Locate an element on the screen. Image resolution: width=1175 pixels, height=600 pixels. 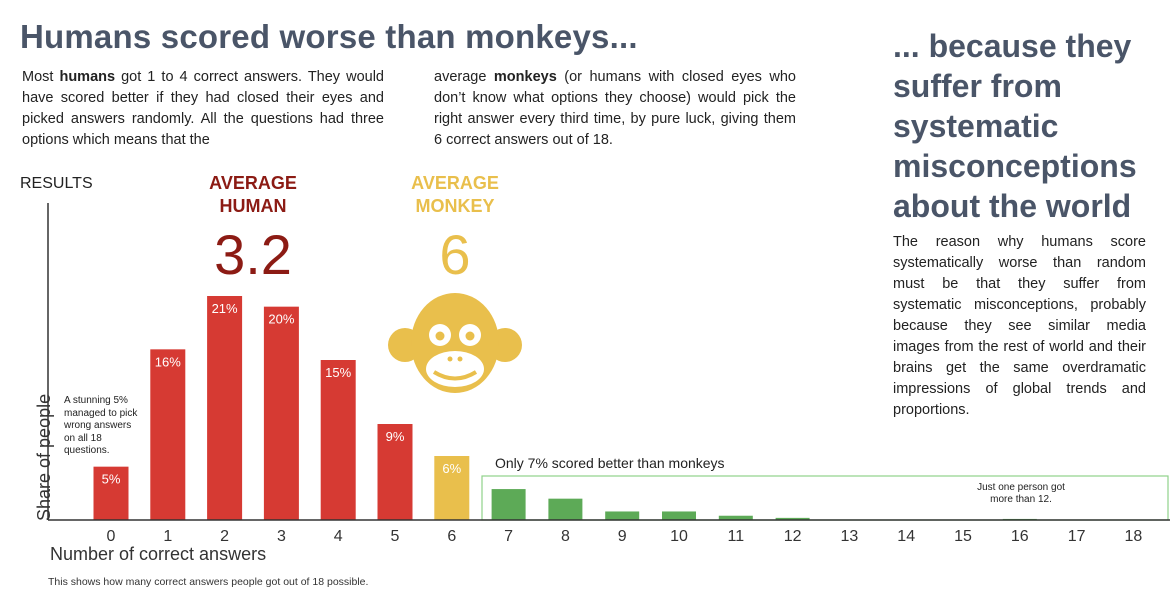
x-tick-label-7: 7 is located at coordinates (508, 536).